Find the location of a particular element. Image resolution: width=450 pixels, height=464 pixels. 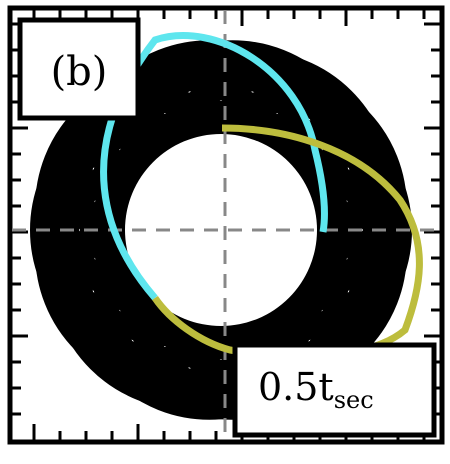

time-label-subscript: sec is located at coordinates (354, 400).